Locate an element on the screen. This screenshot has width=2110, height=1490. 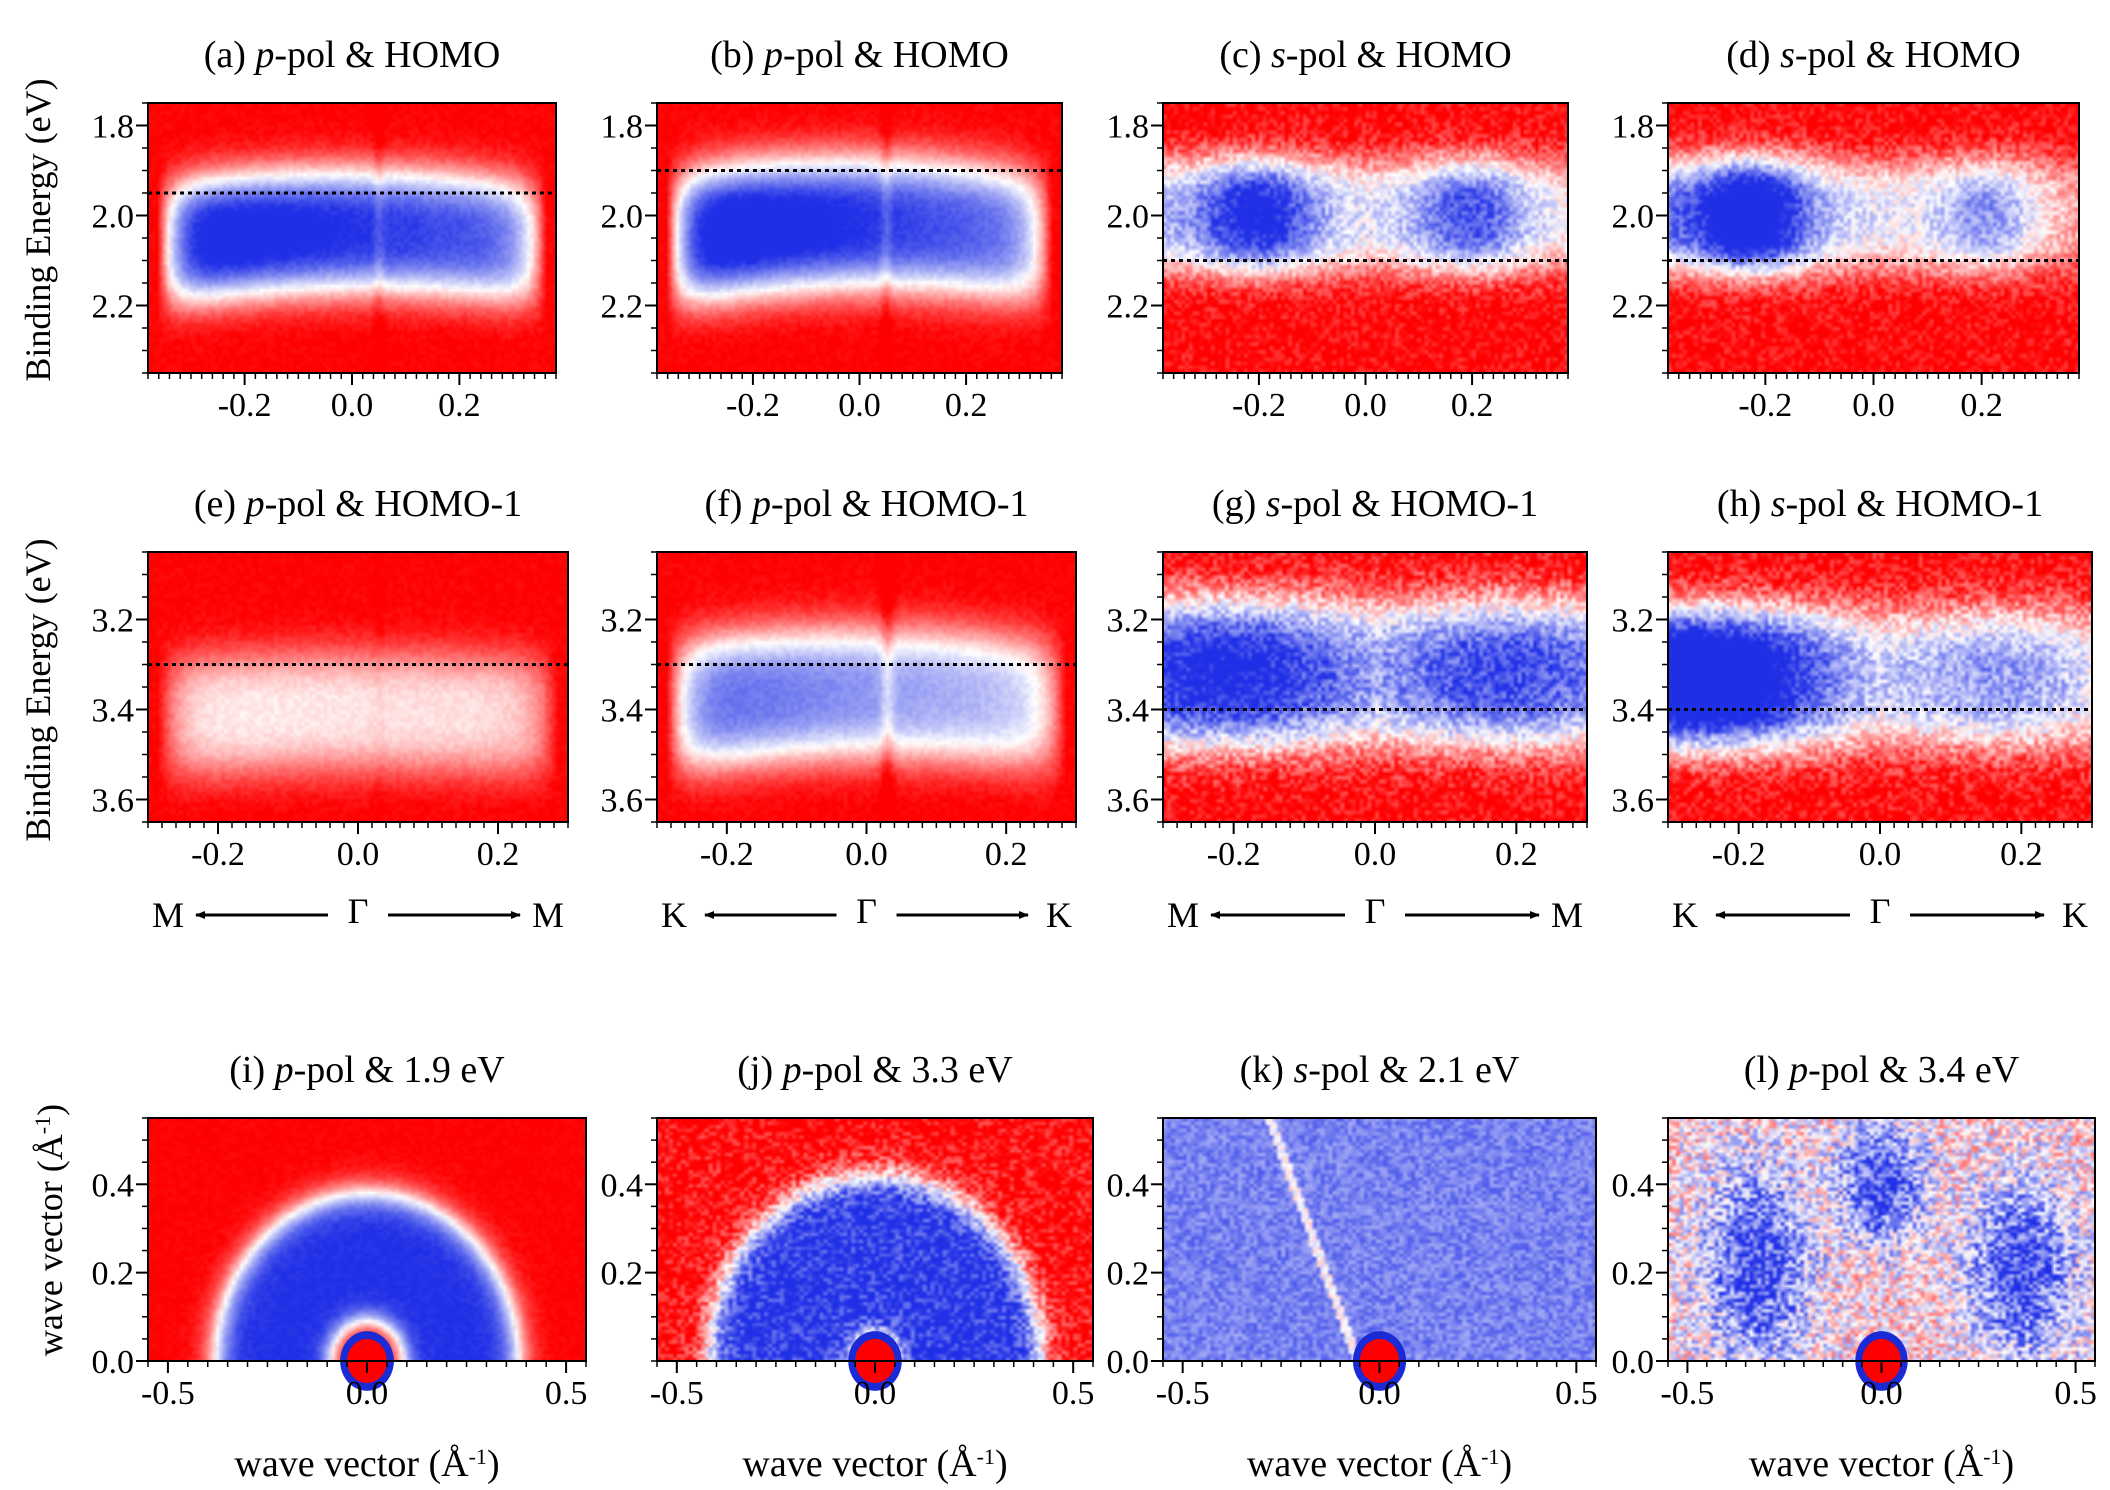
panel-c: -0.2 0.0 0.2 1.8 2.0 2.2 (c) s-pol & HOMO is located at coordinates (1338, 229).